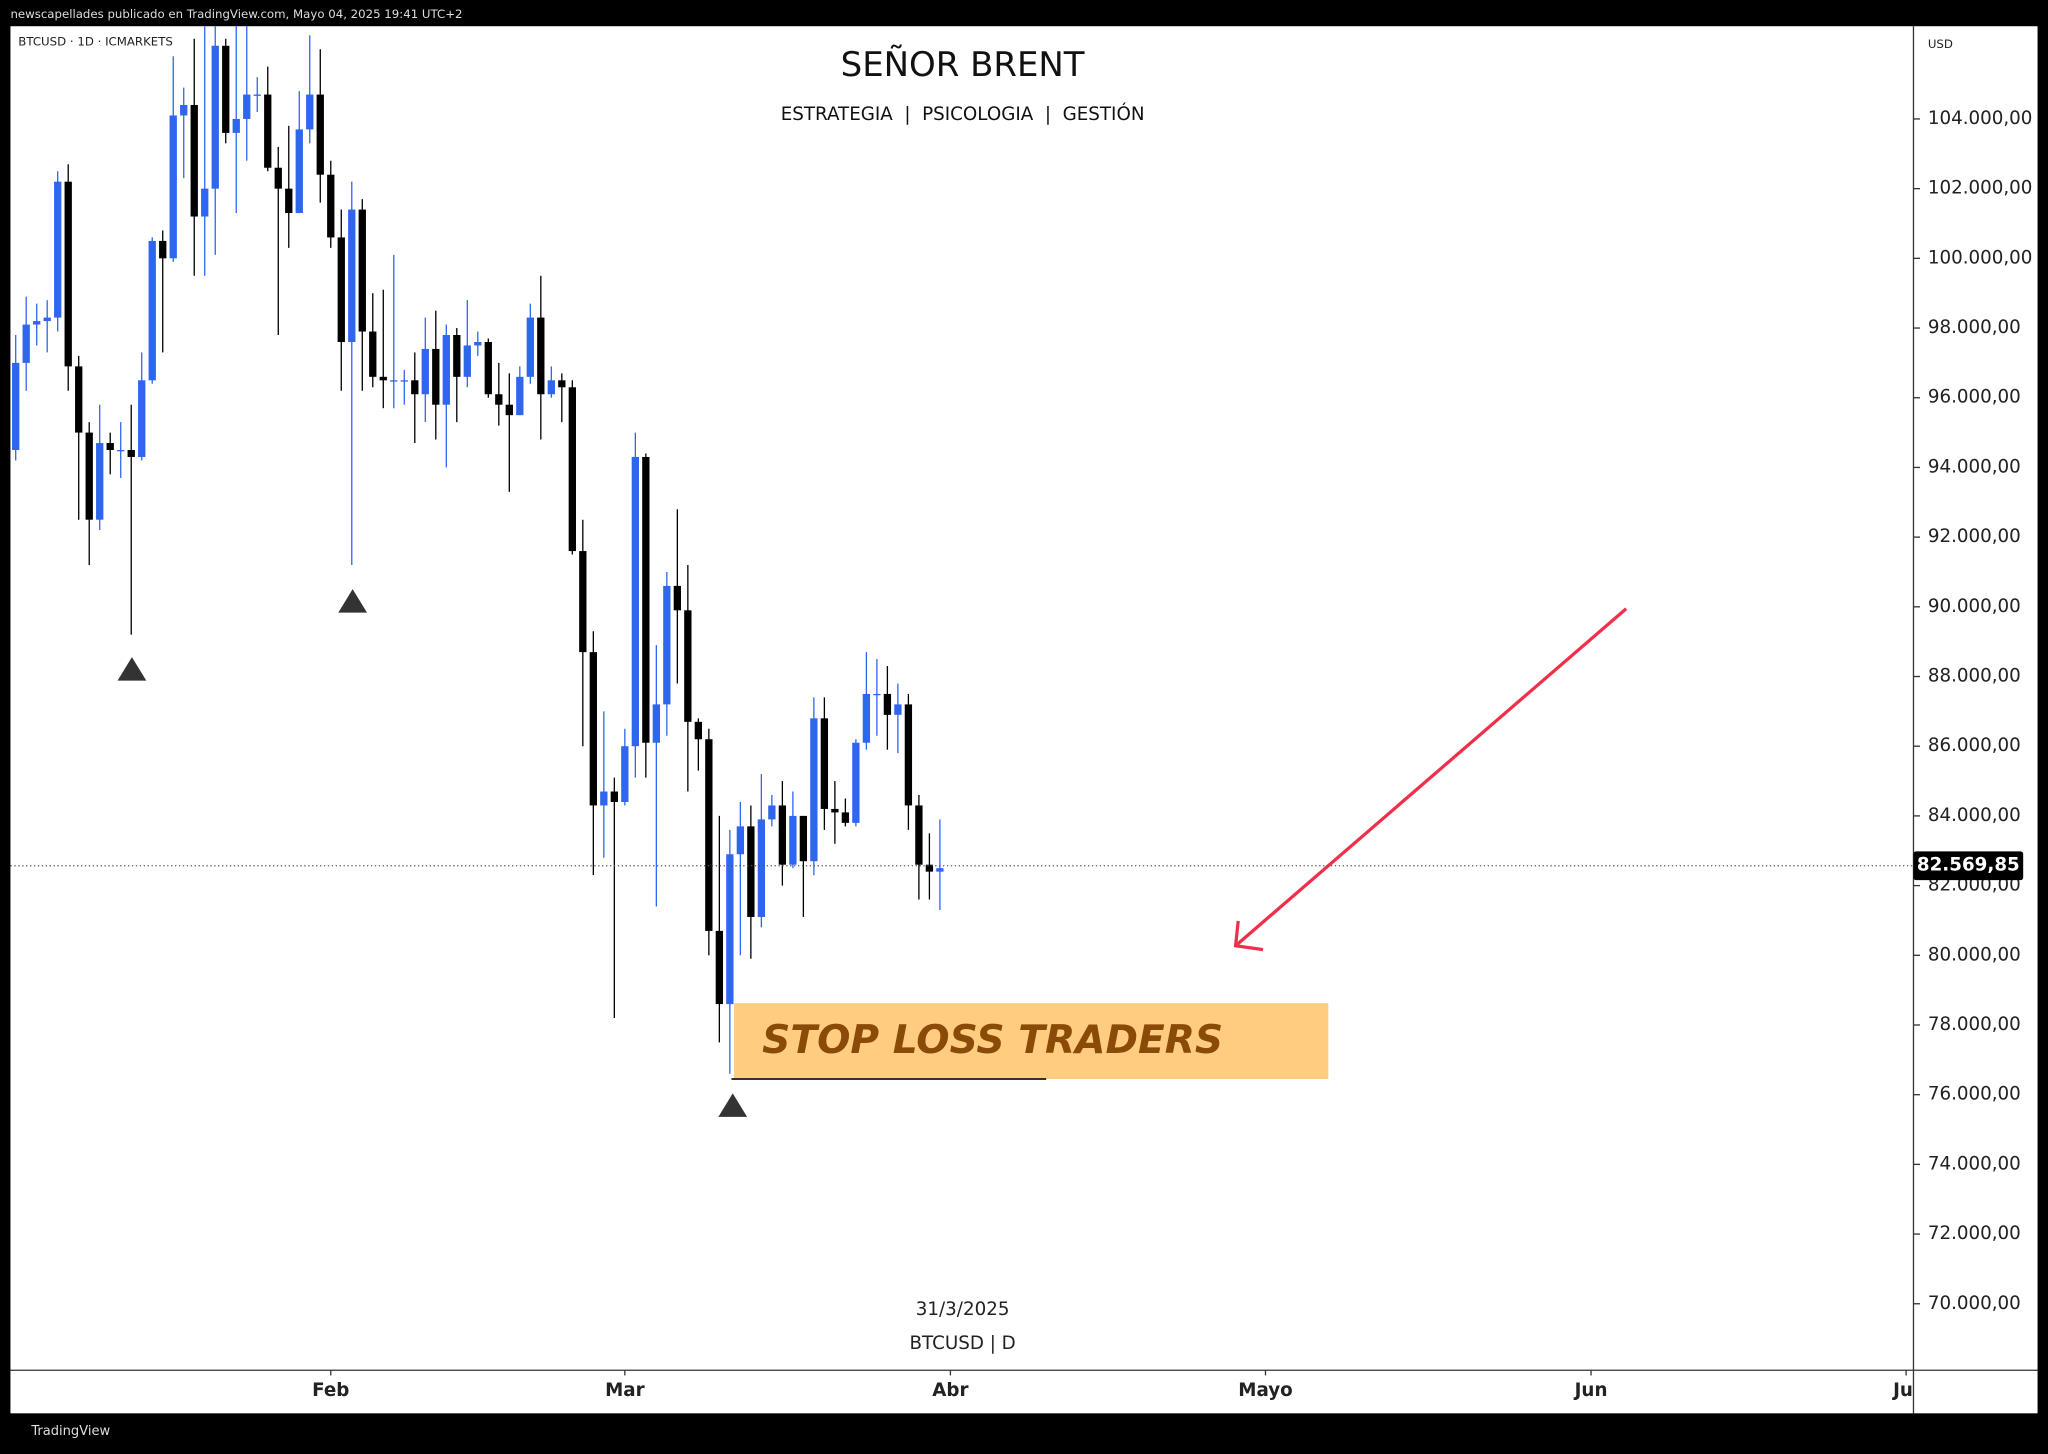 The width and height of the screenshot is (2048, 1454). What do you see at coordinates (962, 1343) in the screenshot?
I see `series-label: BTCUSD | D` at bounding box center [962, 1343].